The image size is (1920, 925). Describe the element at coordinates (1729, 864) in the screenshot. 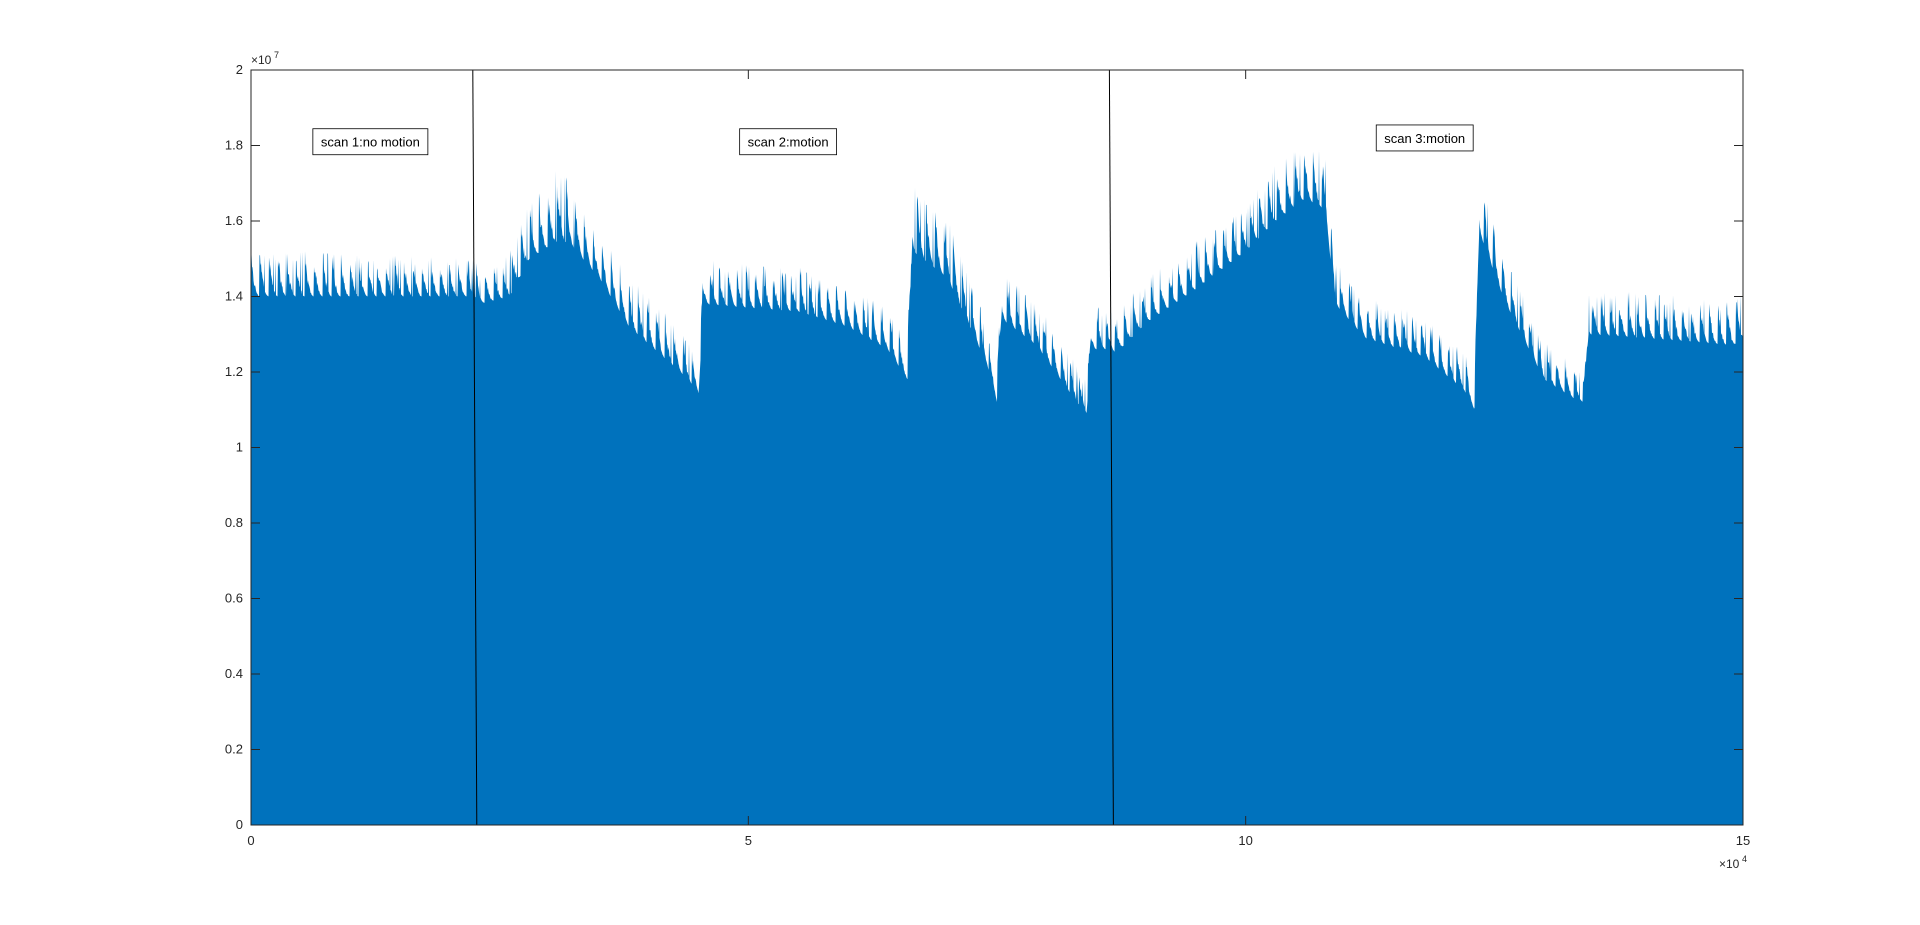

I see `x-exponent-label: ×10` at that location.